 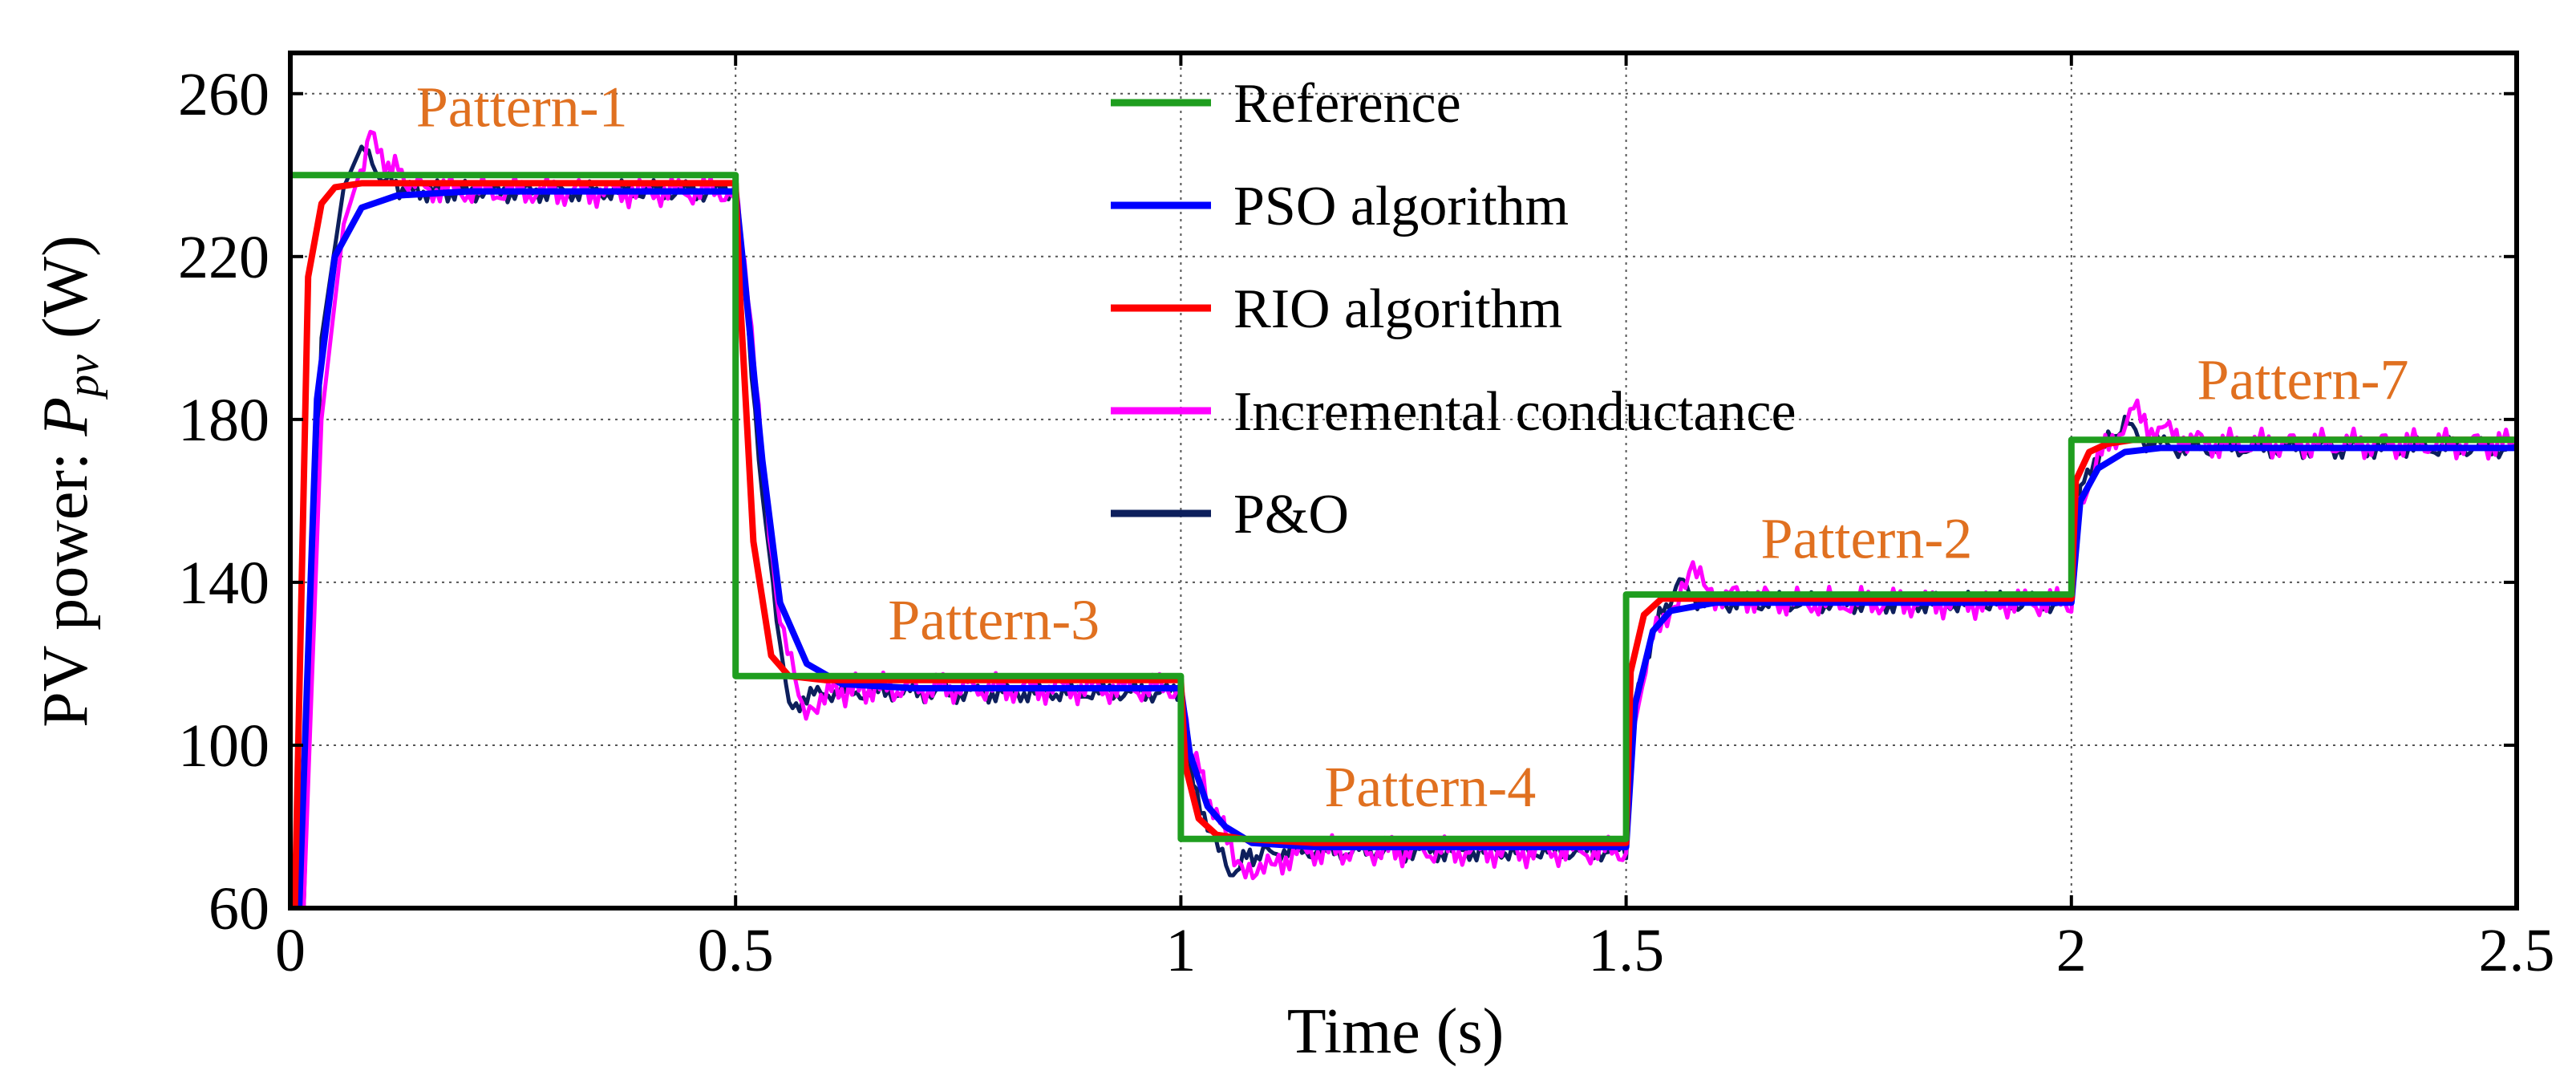 What do you see at coordinates (1866, 538) in the screenshot?
I see `pattern-label: Pattern-2` at bounding box center [1866, 538].